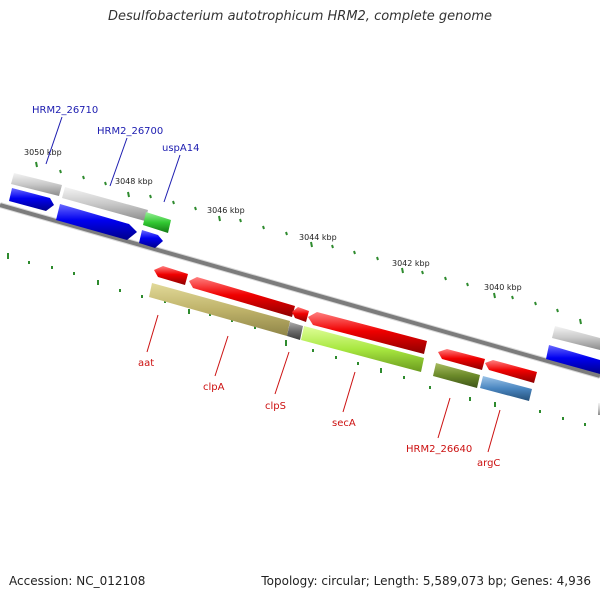  What do you see at coordinates (295, 331) in the screenshot?
I see `feature-box-clps` at bounding box center [295, 331].